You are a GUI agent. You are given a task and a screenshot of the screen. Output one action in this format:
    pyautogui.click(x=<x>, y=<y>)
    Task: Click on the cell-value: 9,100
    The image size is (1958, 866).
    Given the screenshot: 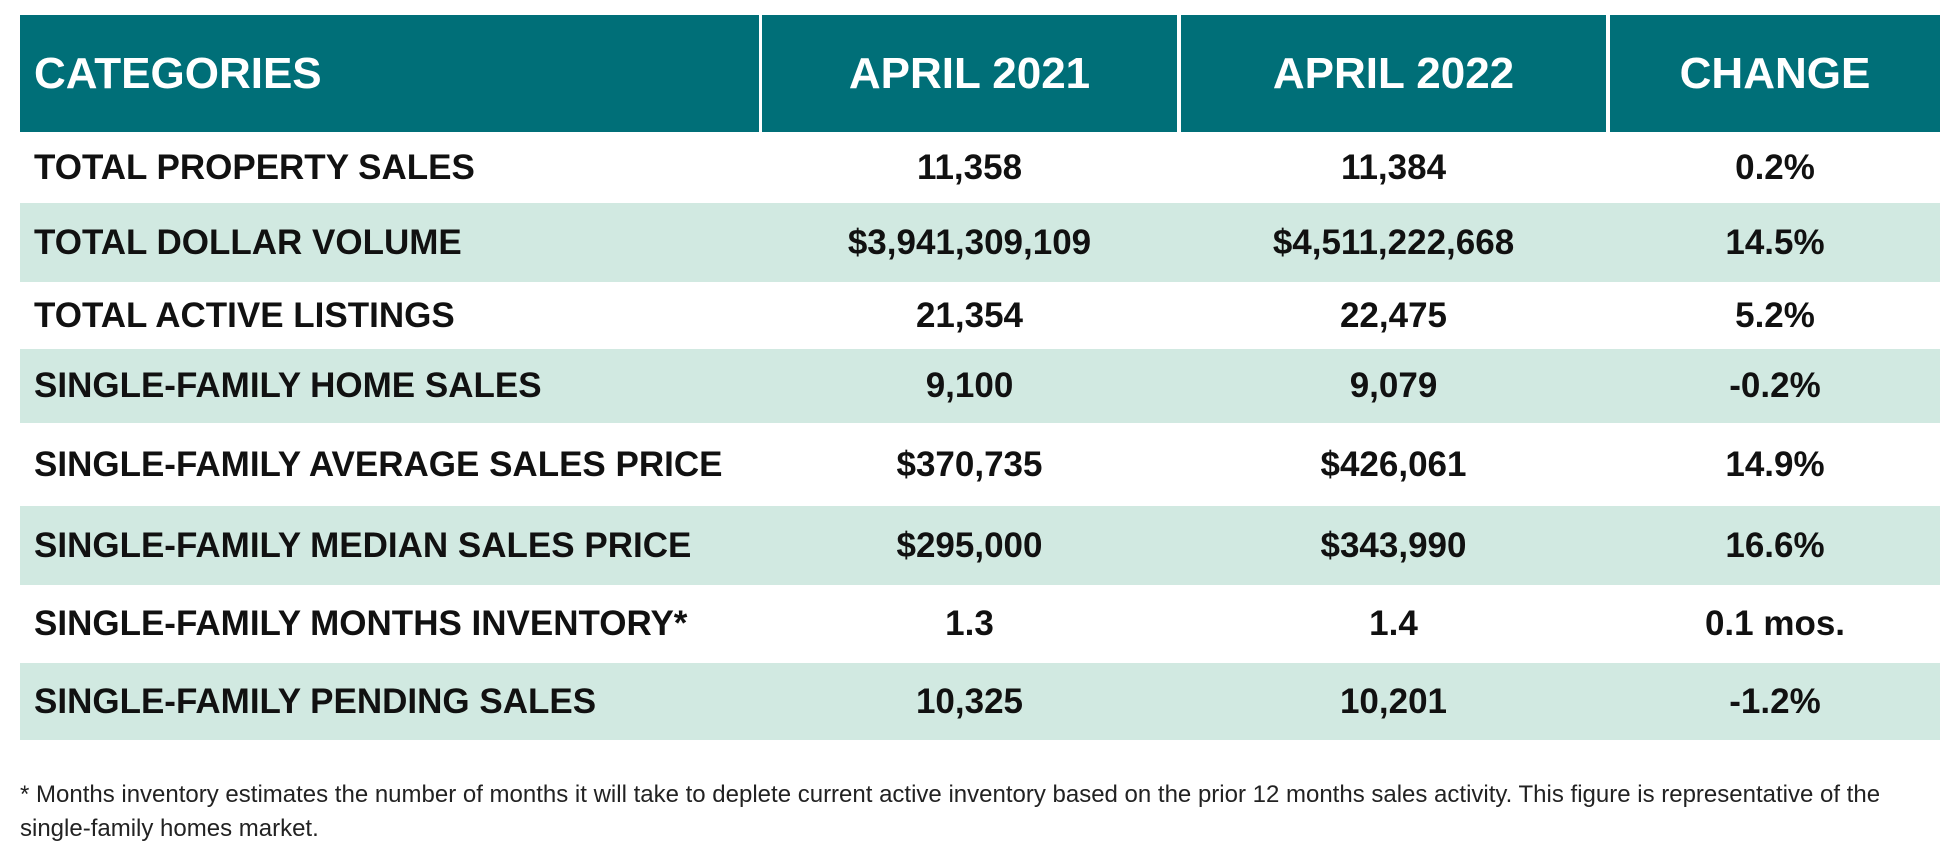 What is the action you would take?
    pyautogui.click(x=969, y=385)
    